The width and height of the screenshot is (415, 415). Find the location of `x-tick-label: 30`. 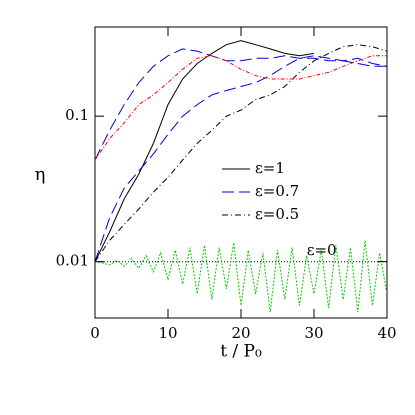

x-tick-label: 30 is located at coordinates (313, 333).